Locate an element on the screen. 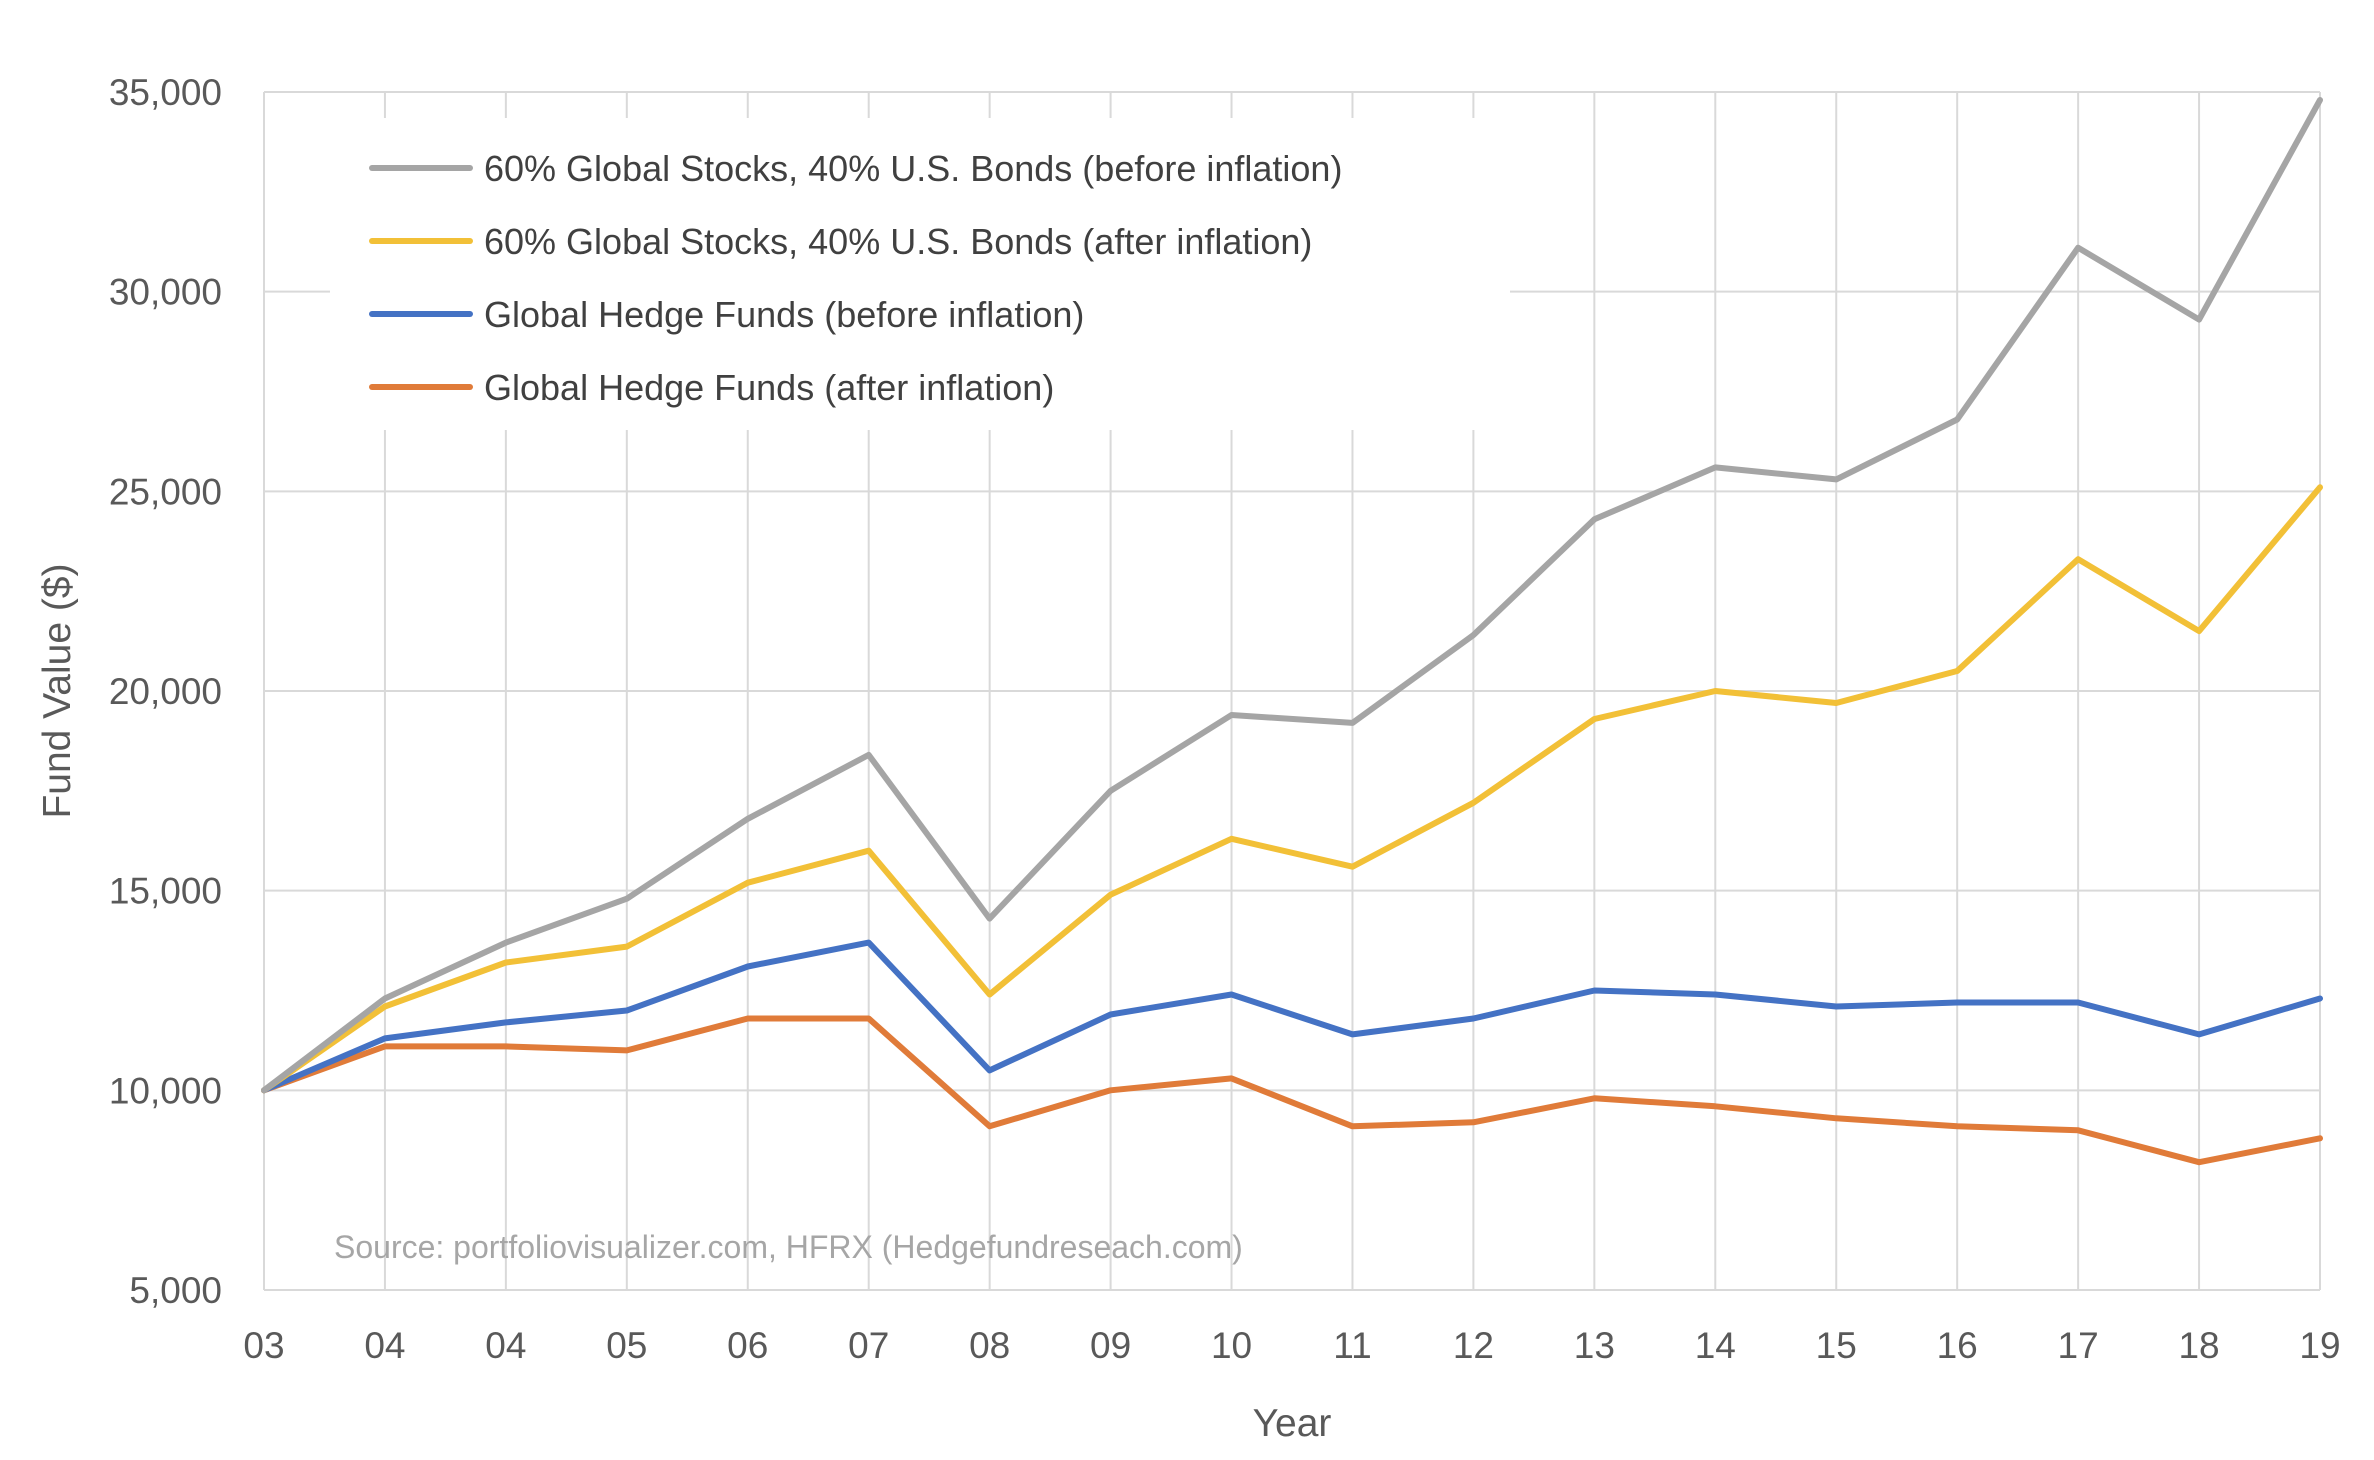 The height and width of the screenshot is (1460, 2374). y-tick-label-5: 30,000 is located at coordinates (165, 292).